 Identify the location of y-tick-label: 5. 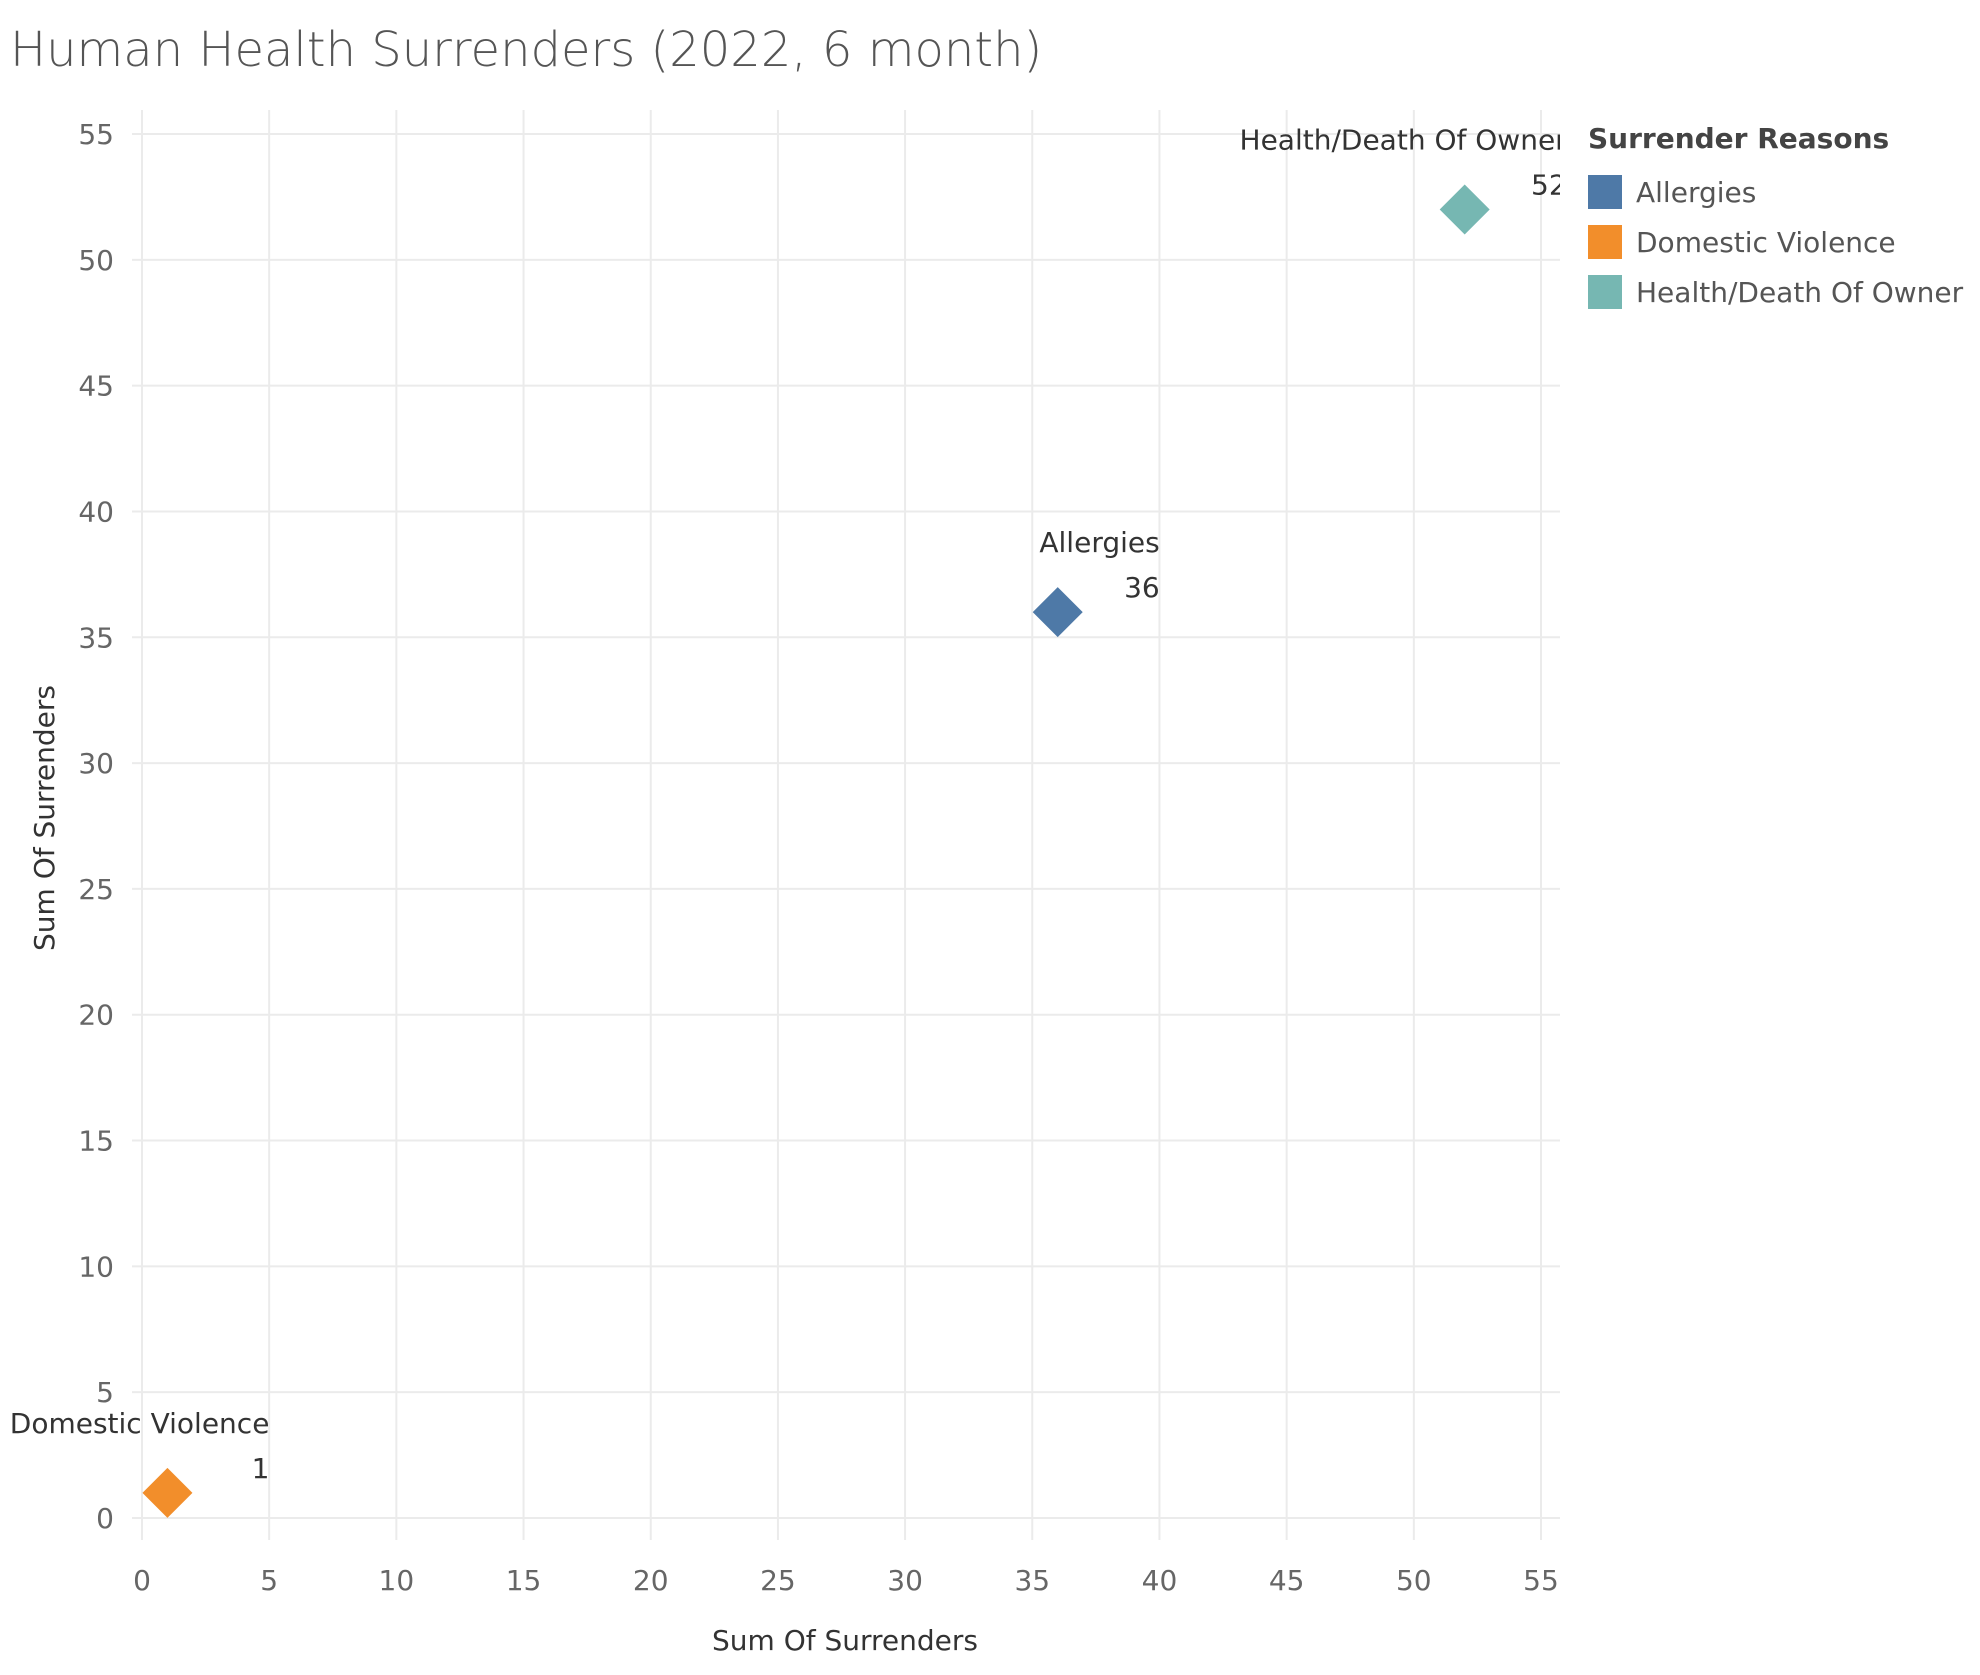
(105, 1392).